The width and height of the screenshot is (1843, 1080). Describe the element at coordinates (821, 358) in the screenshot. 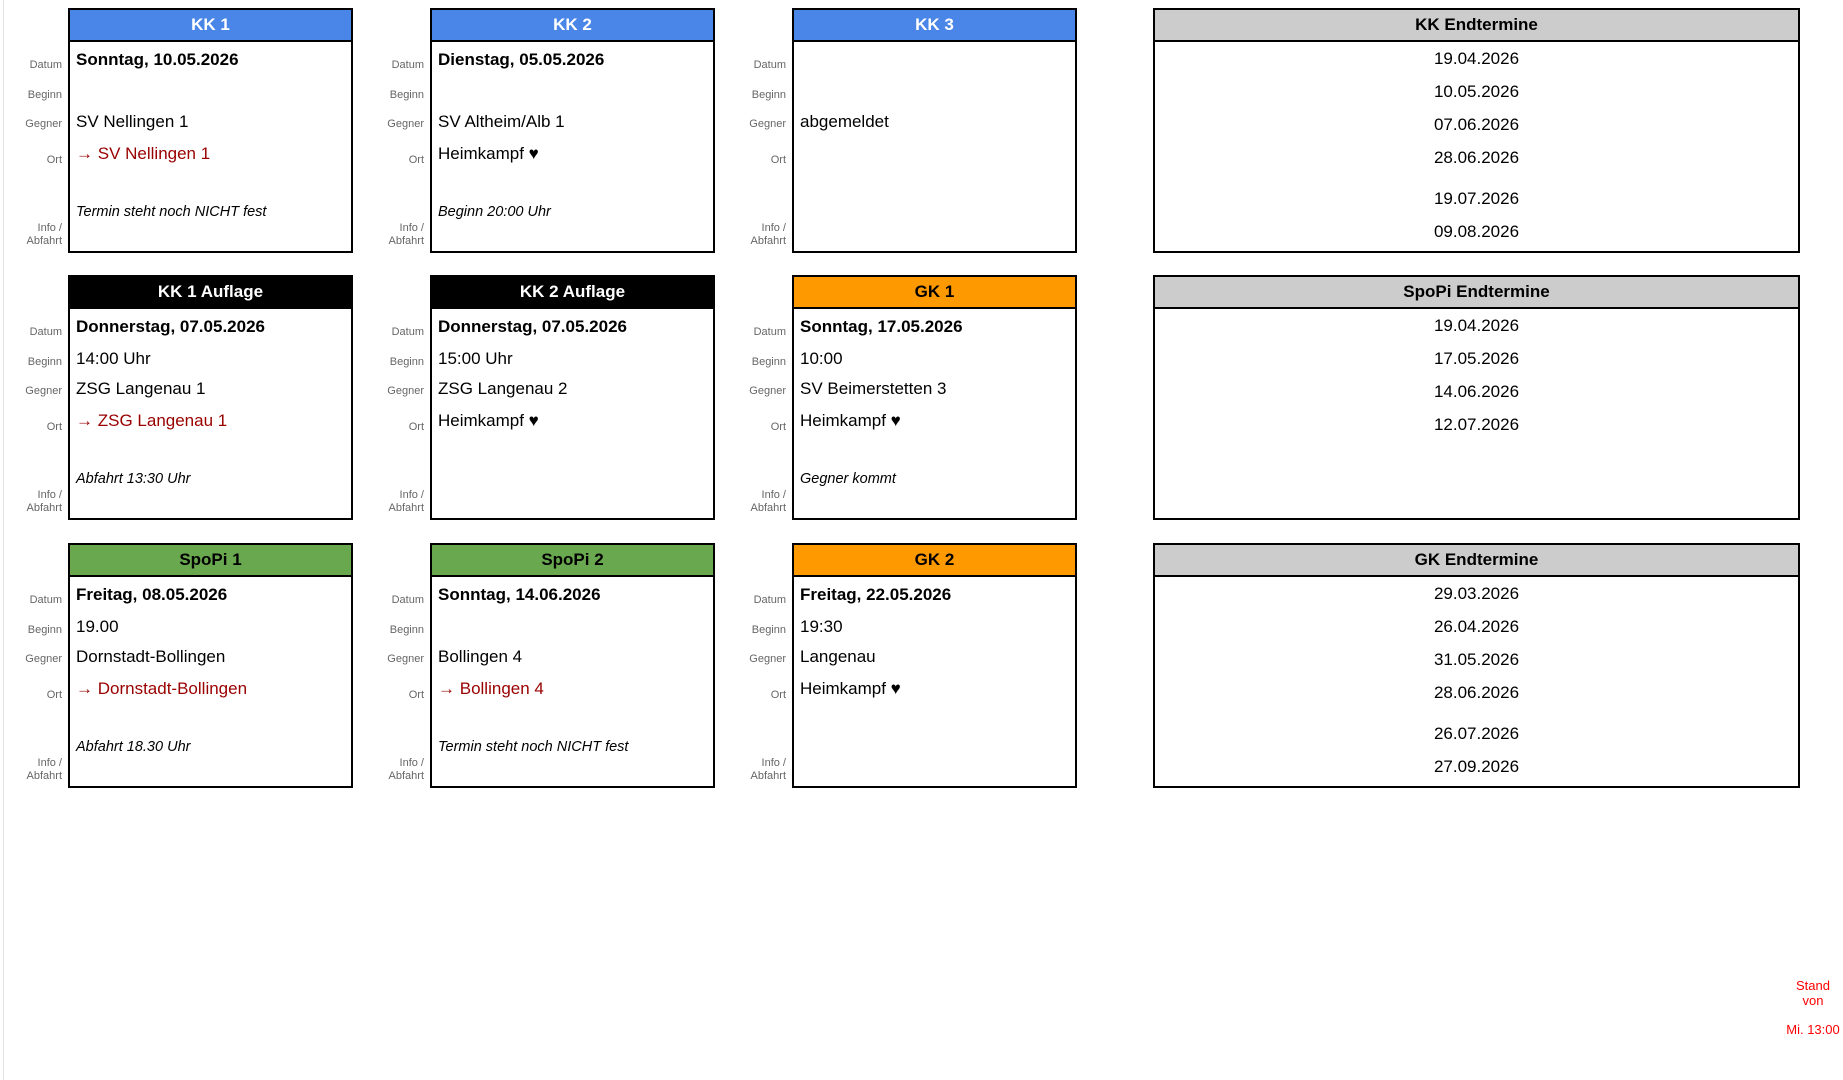

I see `beginn-value: 10:00` at that location.